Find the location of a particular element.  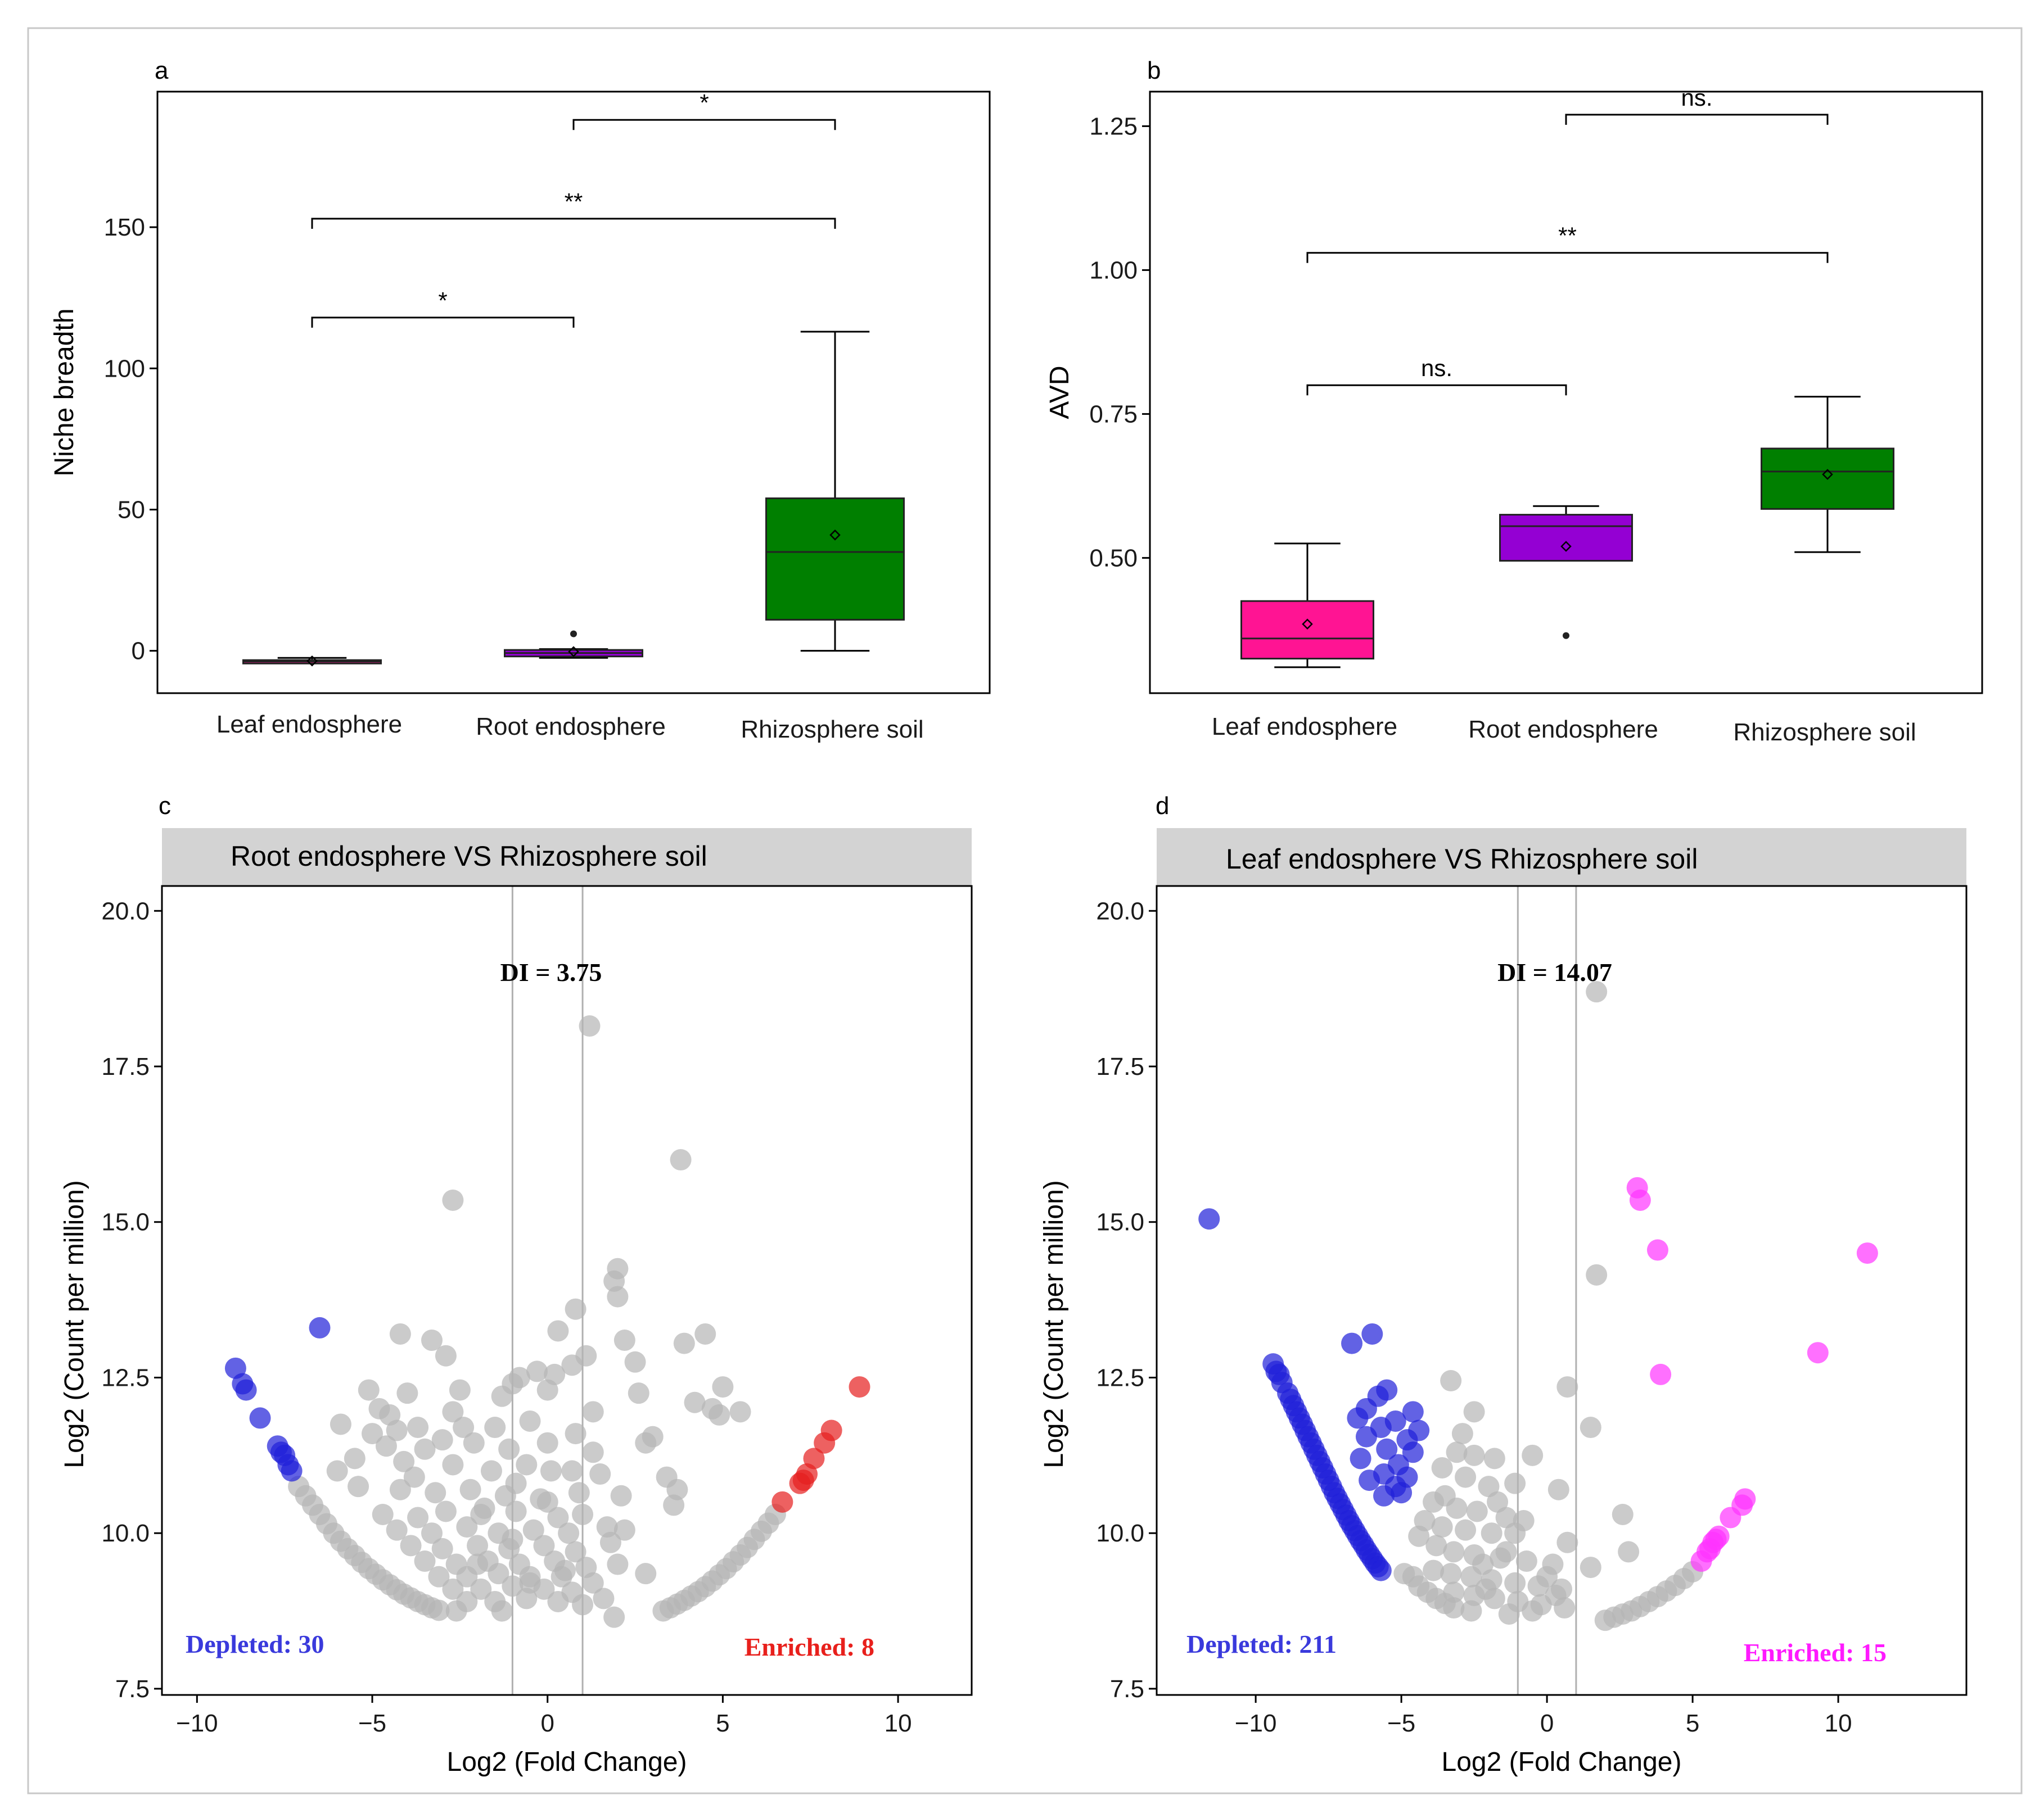

panel-d-depleted-label: Depleted: 211 is located at coordinates (1262, 1644).